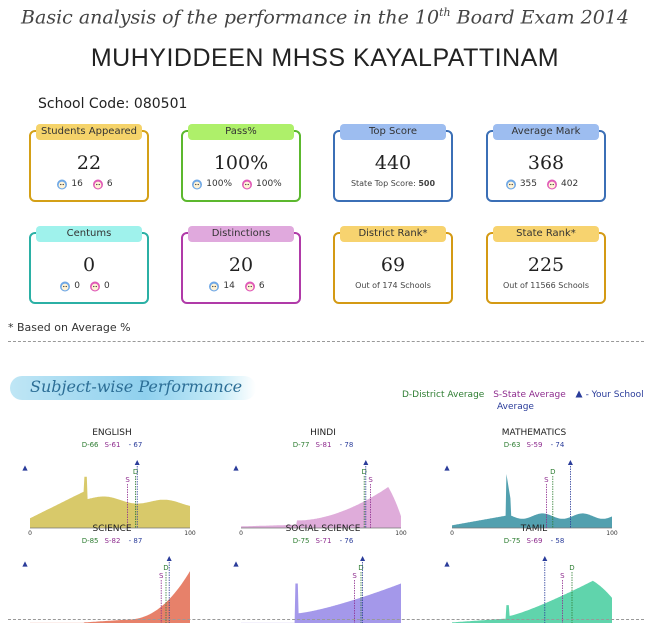  What do you see at coordinates (534, 541) in the screenshot?
I see `state-stat: S-69` at bounding box center [534, 541].